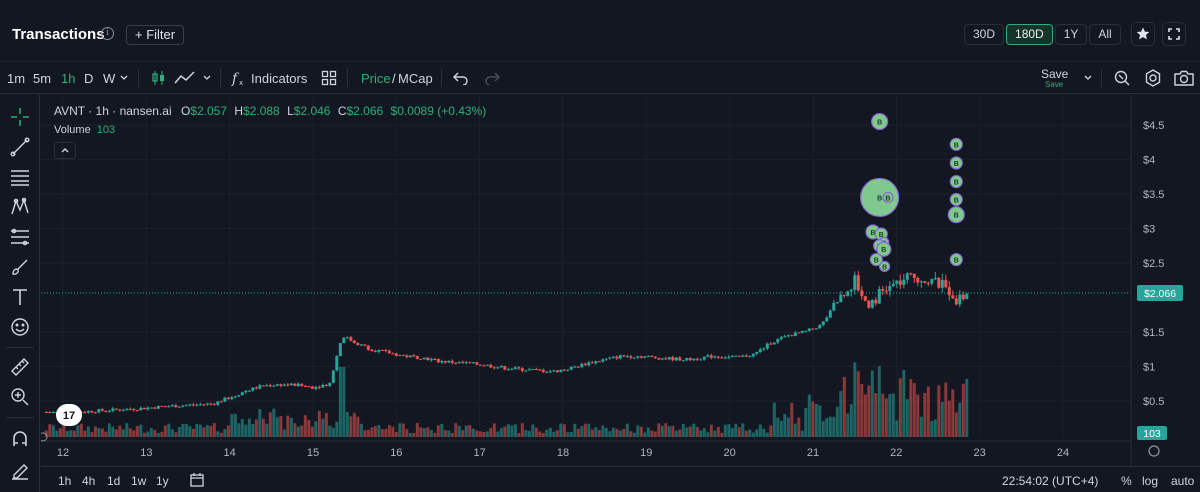  Describe the element at coordinates (20, 439) in the screenshot. I see `magnet-icon` at that location.